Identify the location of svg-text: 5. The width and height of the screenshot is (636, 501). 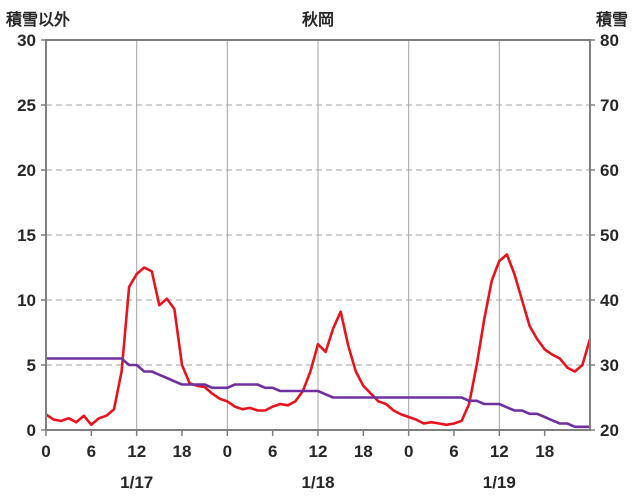
(31, 365).